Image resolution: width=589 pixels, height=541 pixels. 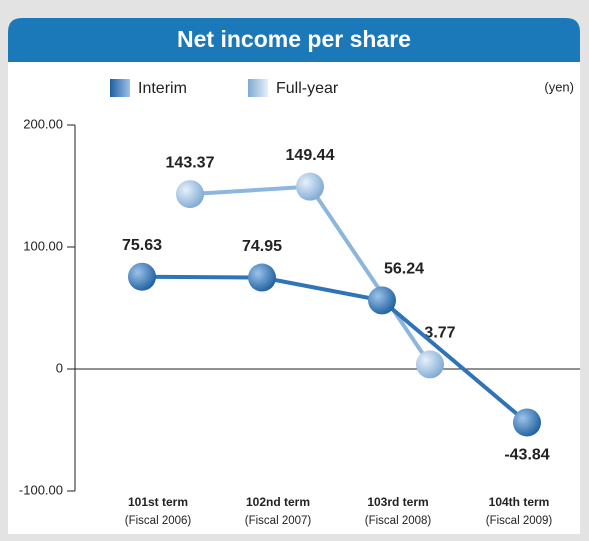 What do you see at coordinates (43, 245) in the screenshot?
I see `y-tick-label: 100.00` at bounding box center [43, 245].